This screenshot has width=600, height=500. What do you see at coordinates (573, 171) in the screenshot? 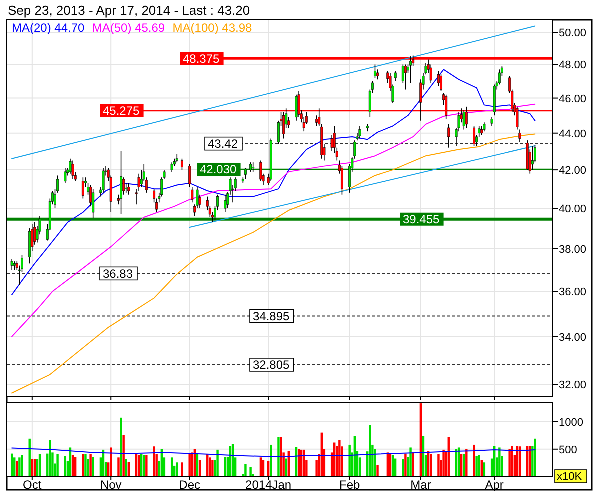
I see `y-tick-label: 42.00` at bounding box center [573, 171].